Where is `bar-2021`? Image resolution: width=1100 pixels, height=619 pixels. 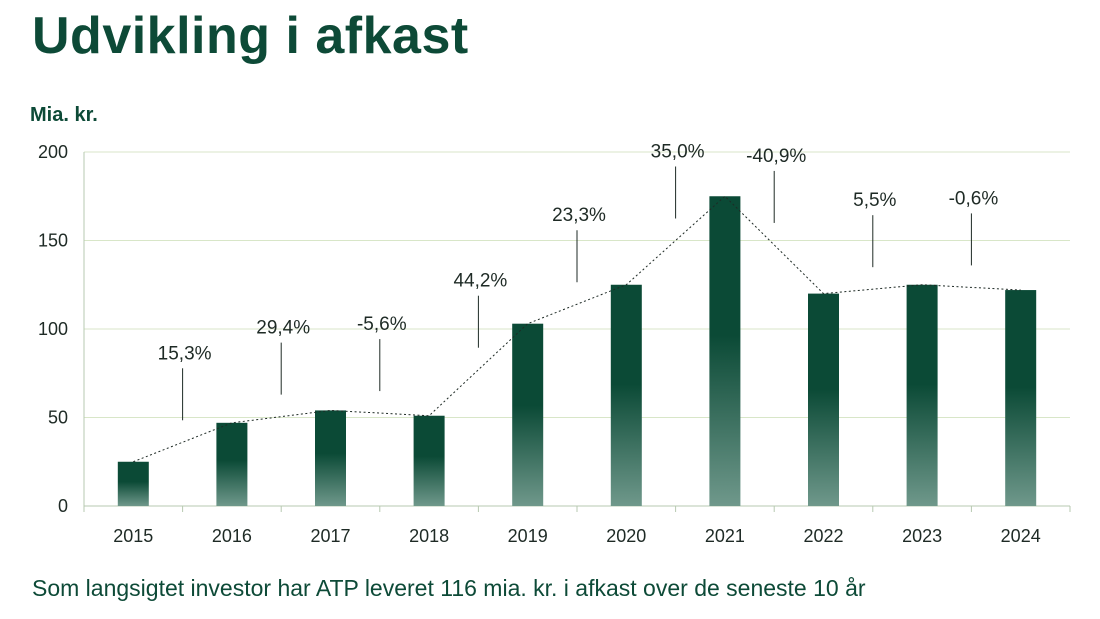
bar-2021 is located at coordinates (725, 351).